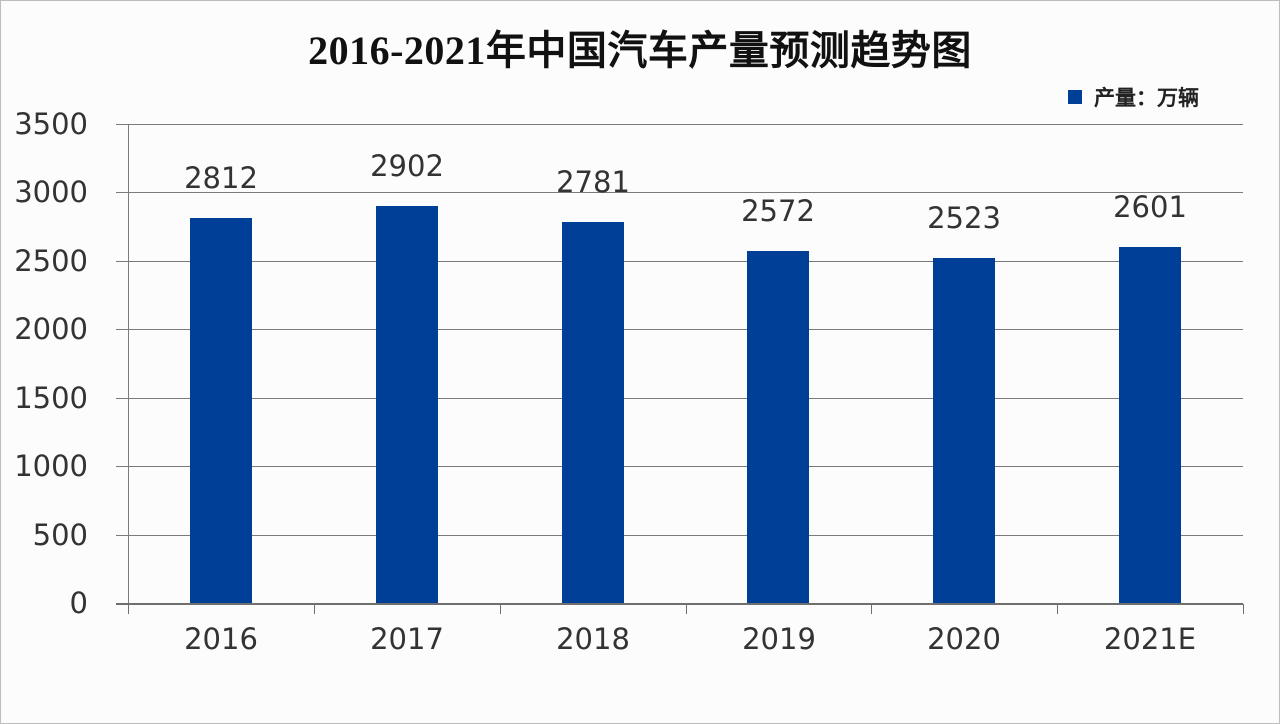  Describe the element at coordinates (778, 427) in the screenshot. I see `bar-2019` at that location.